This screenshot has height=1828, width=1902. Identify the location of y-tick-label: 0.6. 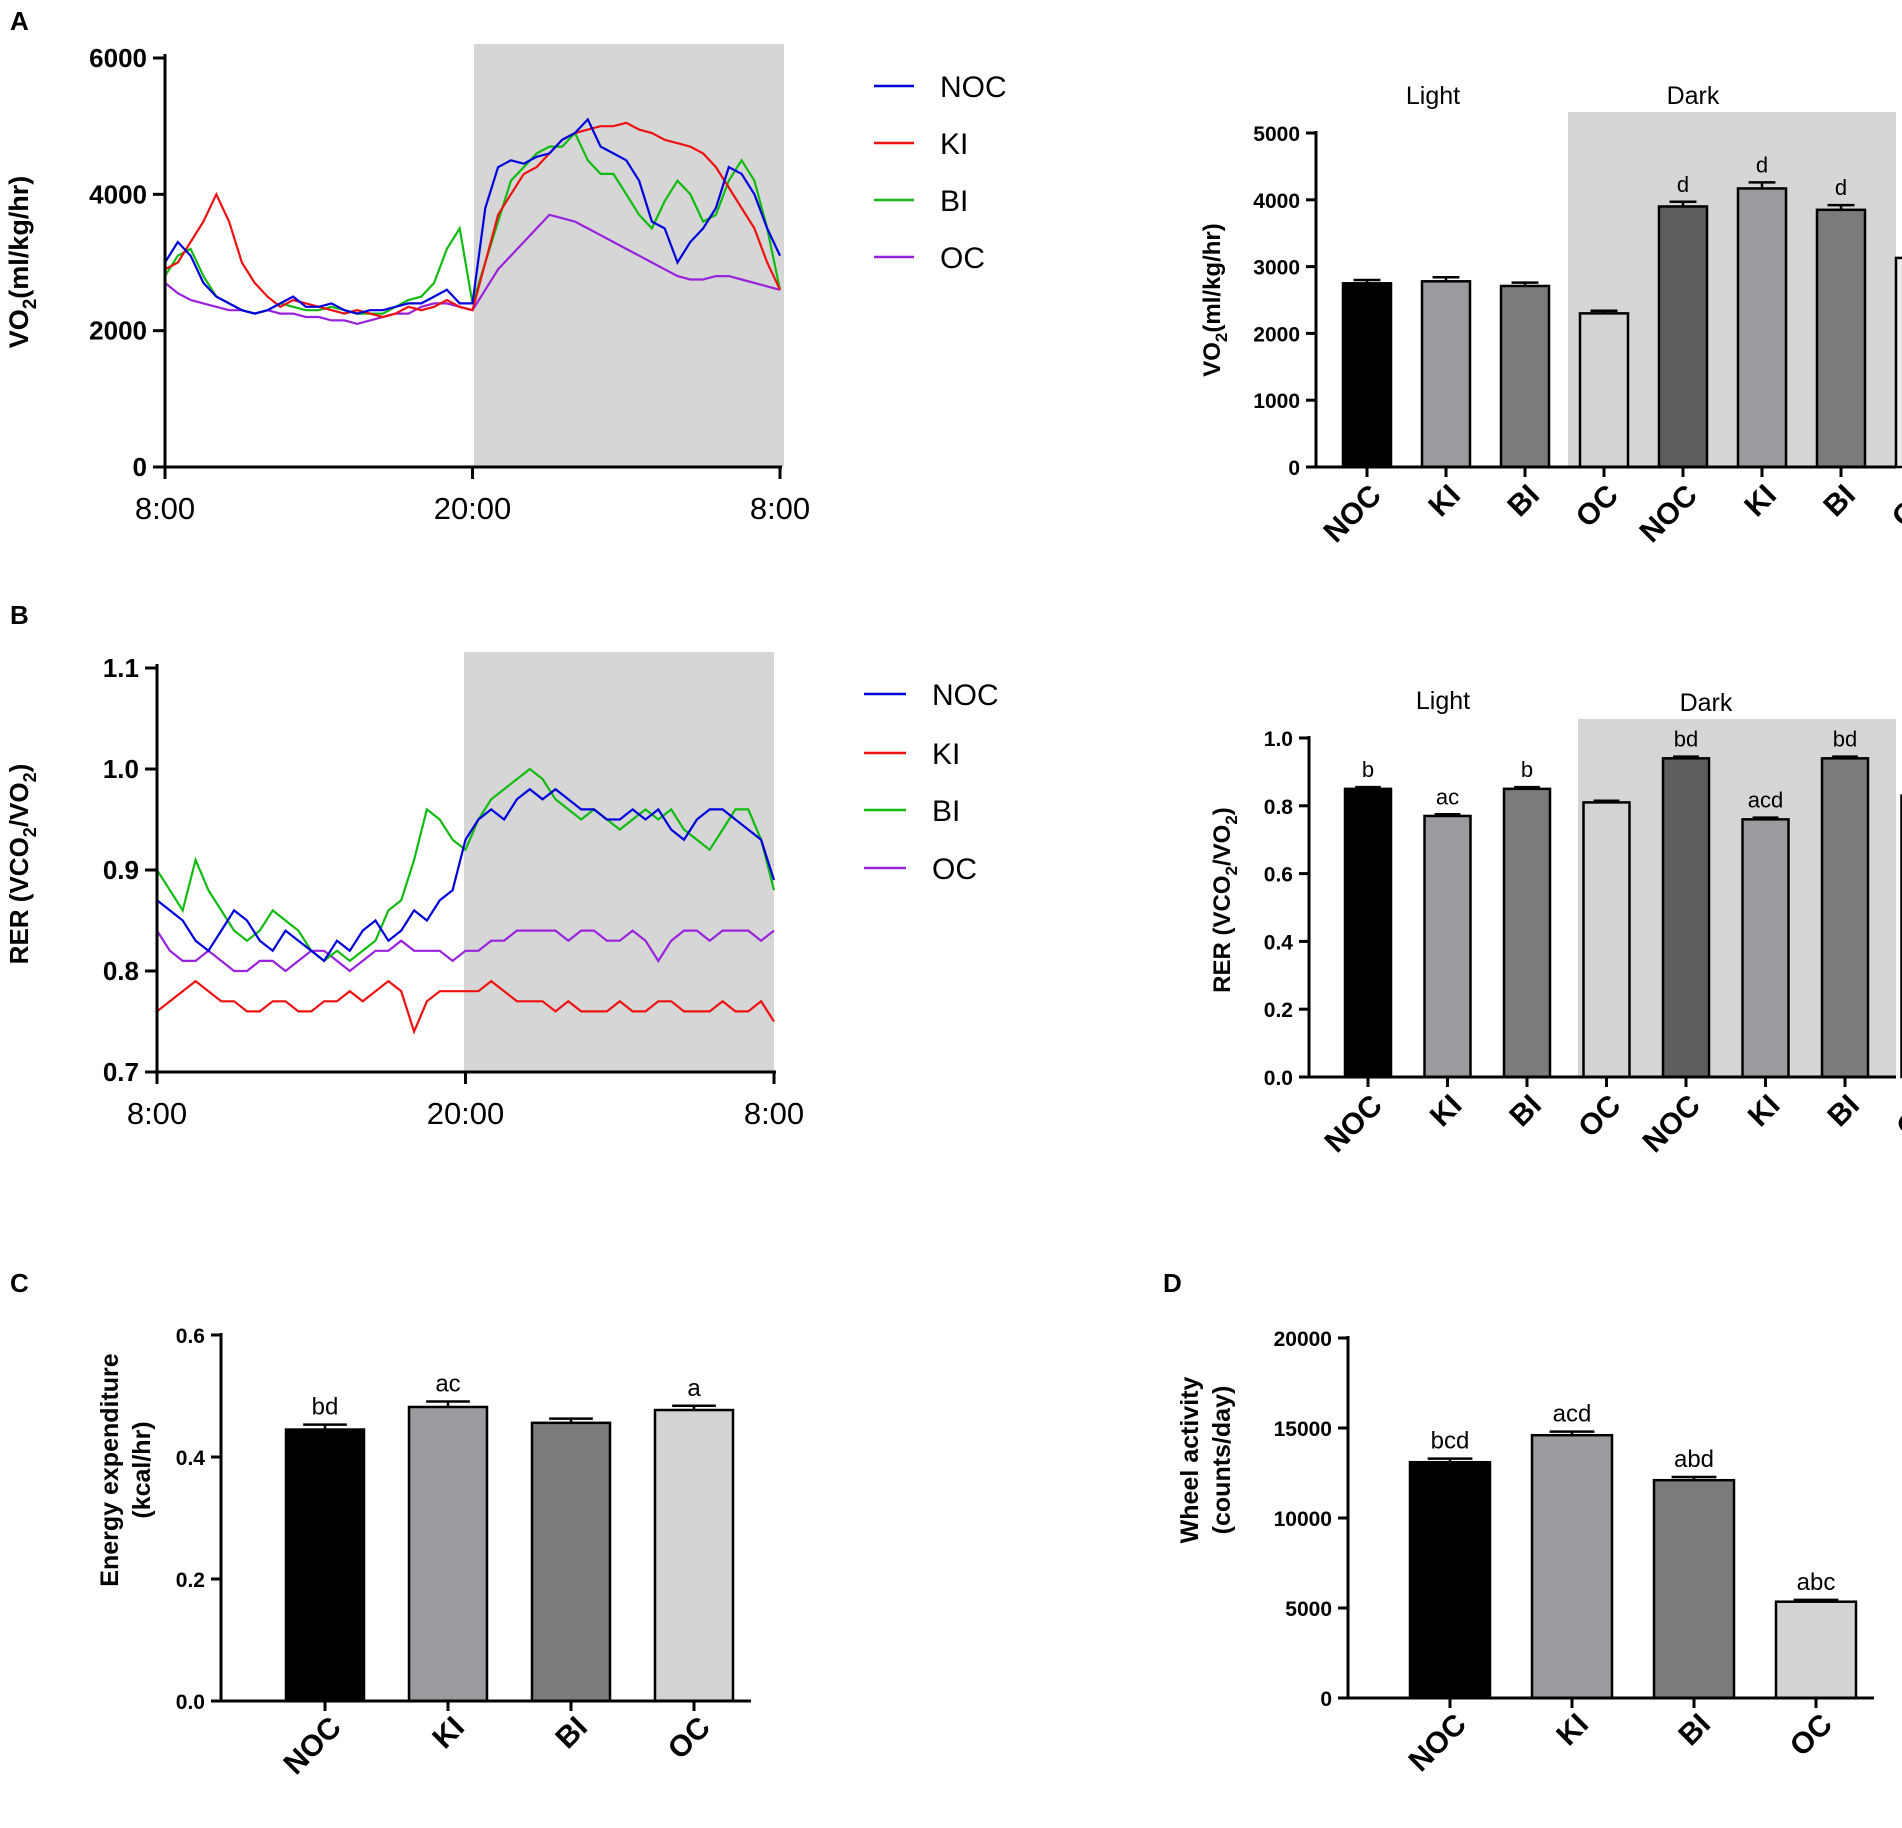
(1278, 875).